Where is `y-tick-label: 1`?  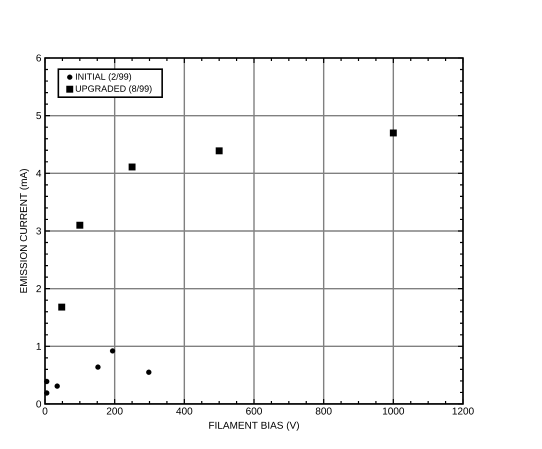
y-tick-label: 1 is located at coordinates (38, 346).